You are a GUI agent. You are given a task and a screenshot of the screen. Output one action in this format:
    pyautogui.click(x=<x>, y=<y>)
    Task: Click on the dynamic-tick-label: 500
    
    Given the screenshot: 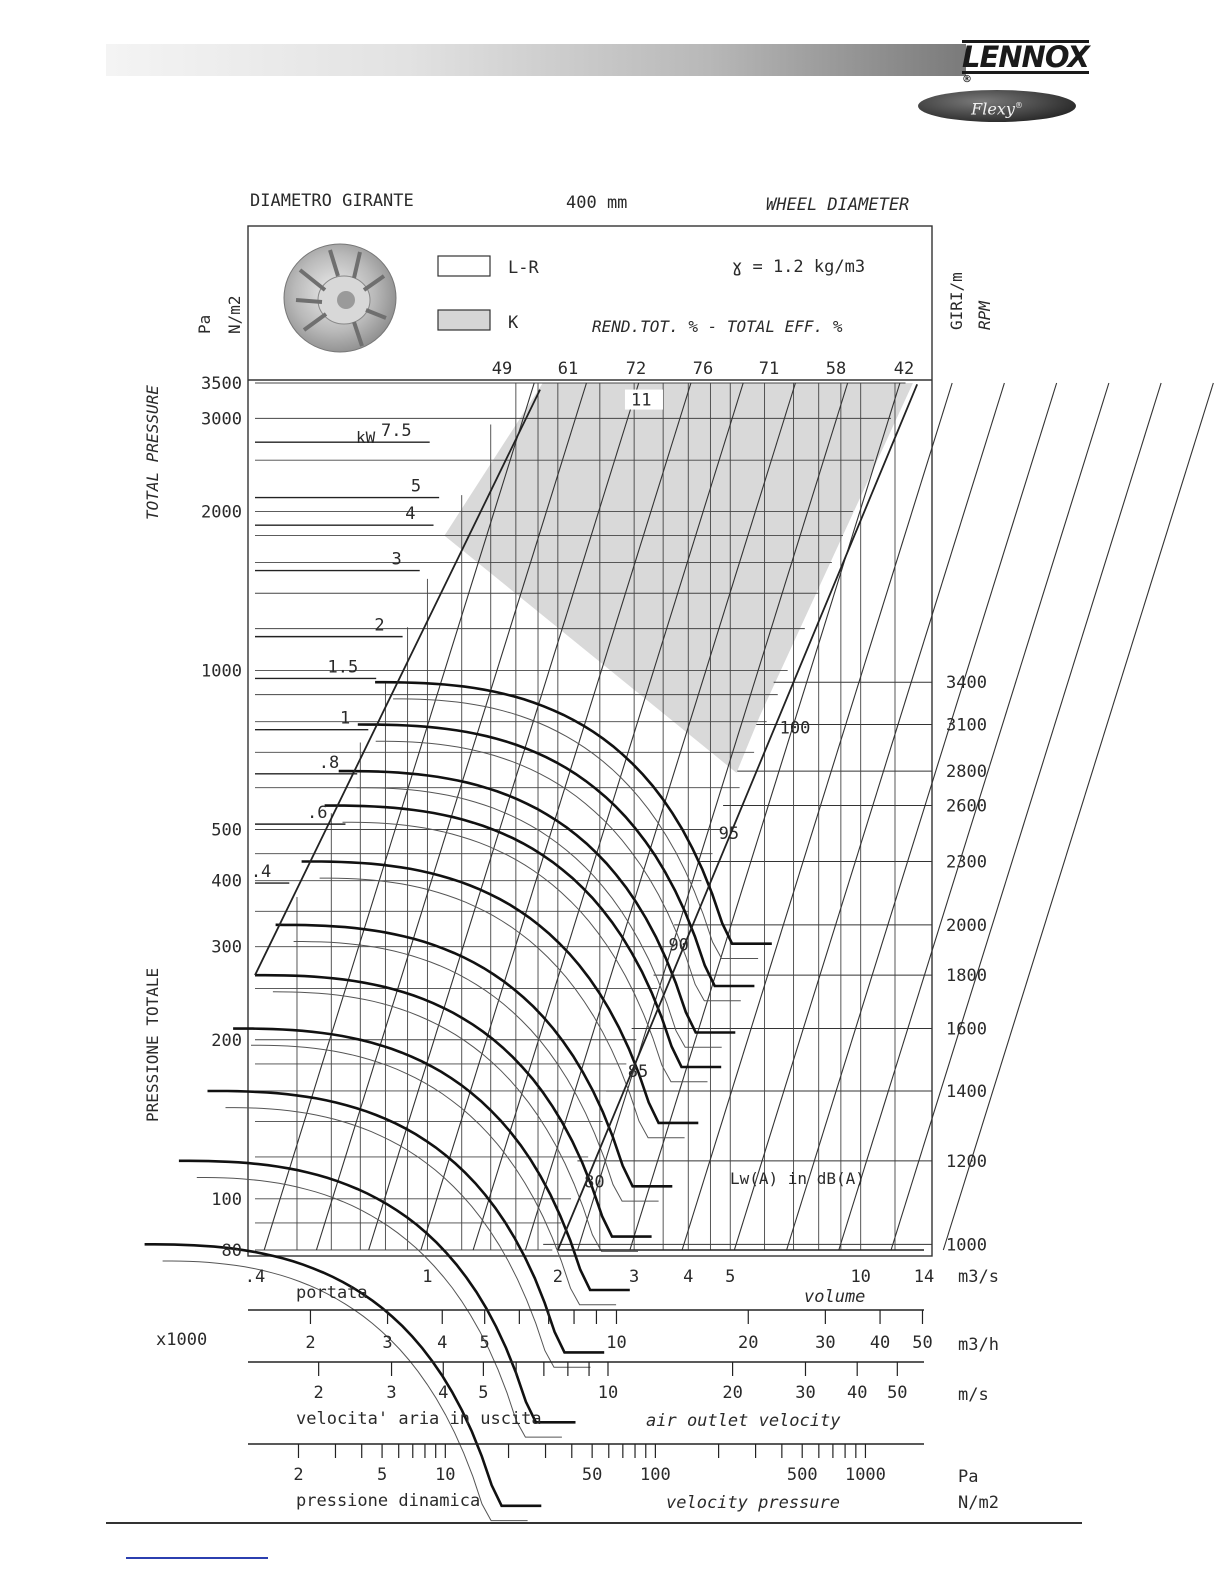 What is the action you would take?
    pyautogui.click(x=802, y=1475)
    